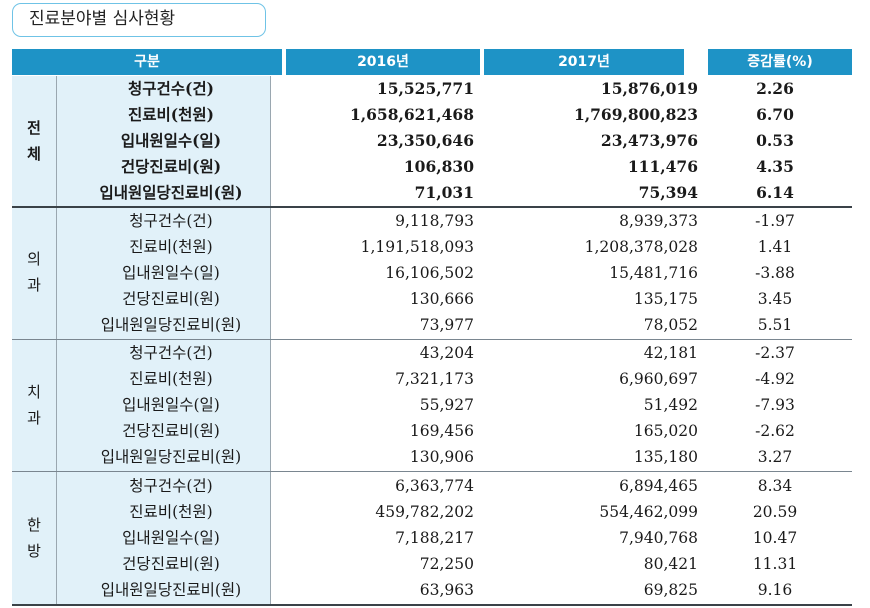 This screenshot has width=870, height=608. Describe the element at coordinates (775, 486) in the screenshot. I see `row-rate-value: 8.34` at that location.